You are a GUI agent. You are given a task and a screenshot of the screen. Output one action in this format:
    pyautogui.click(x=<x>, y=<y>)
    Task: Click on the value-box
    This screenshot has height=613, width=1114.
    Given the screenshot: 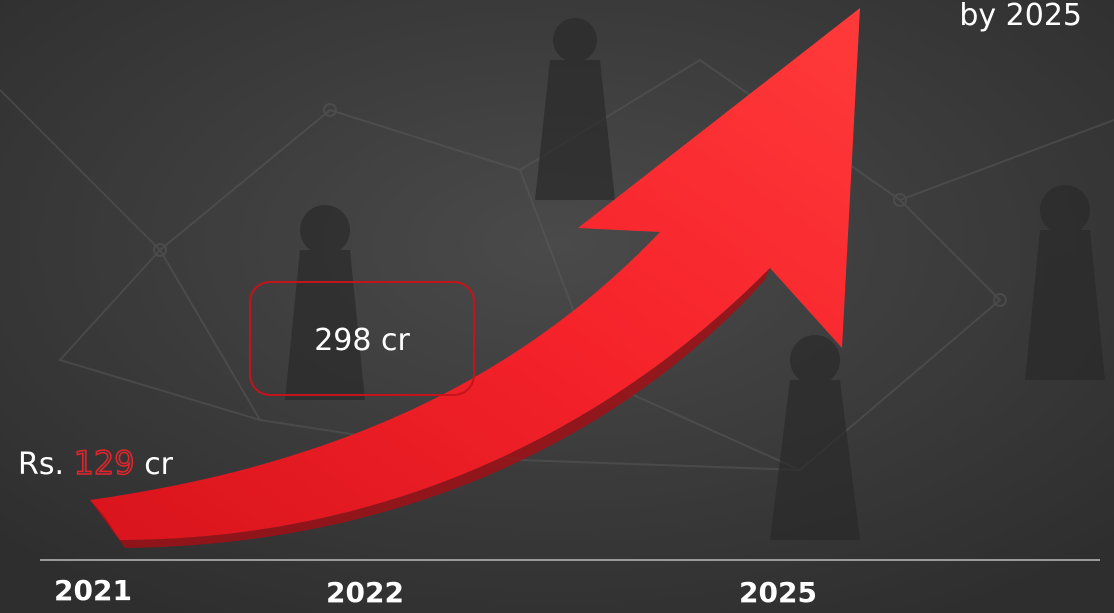 What is the action you would take?
    pyautogui.click(x=362, y=338)
    